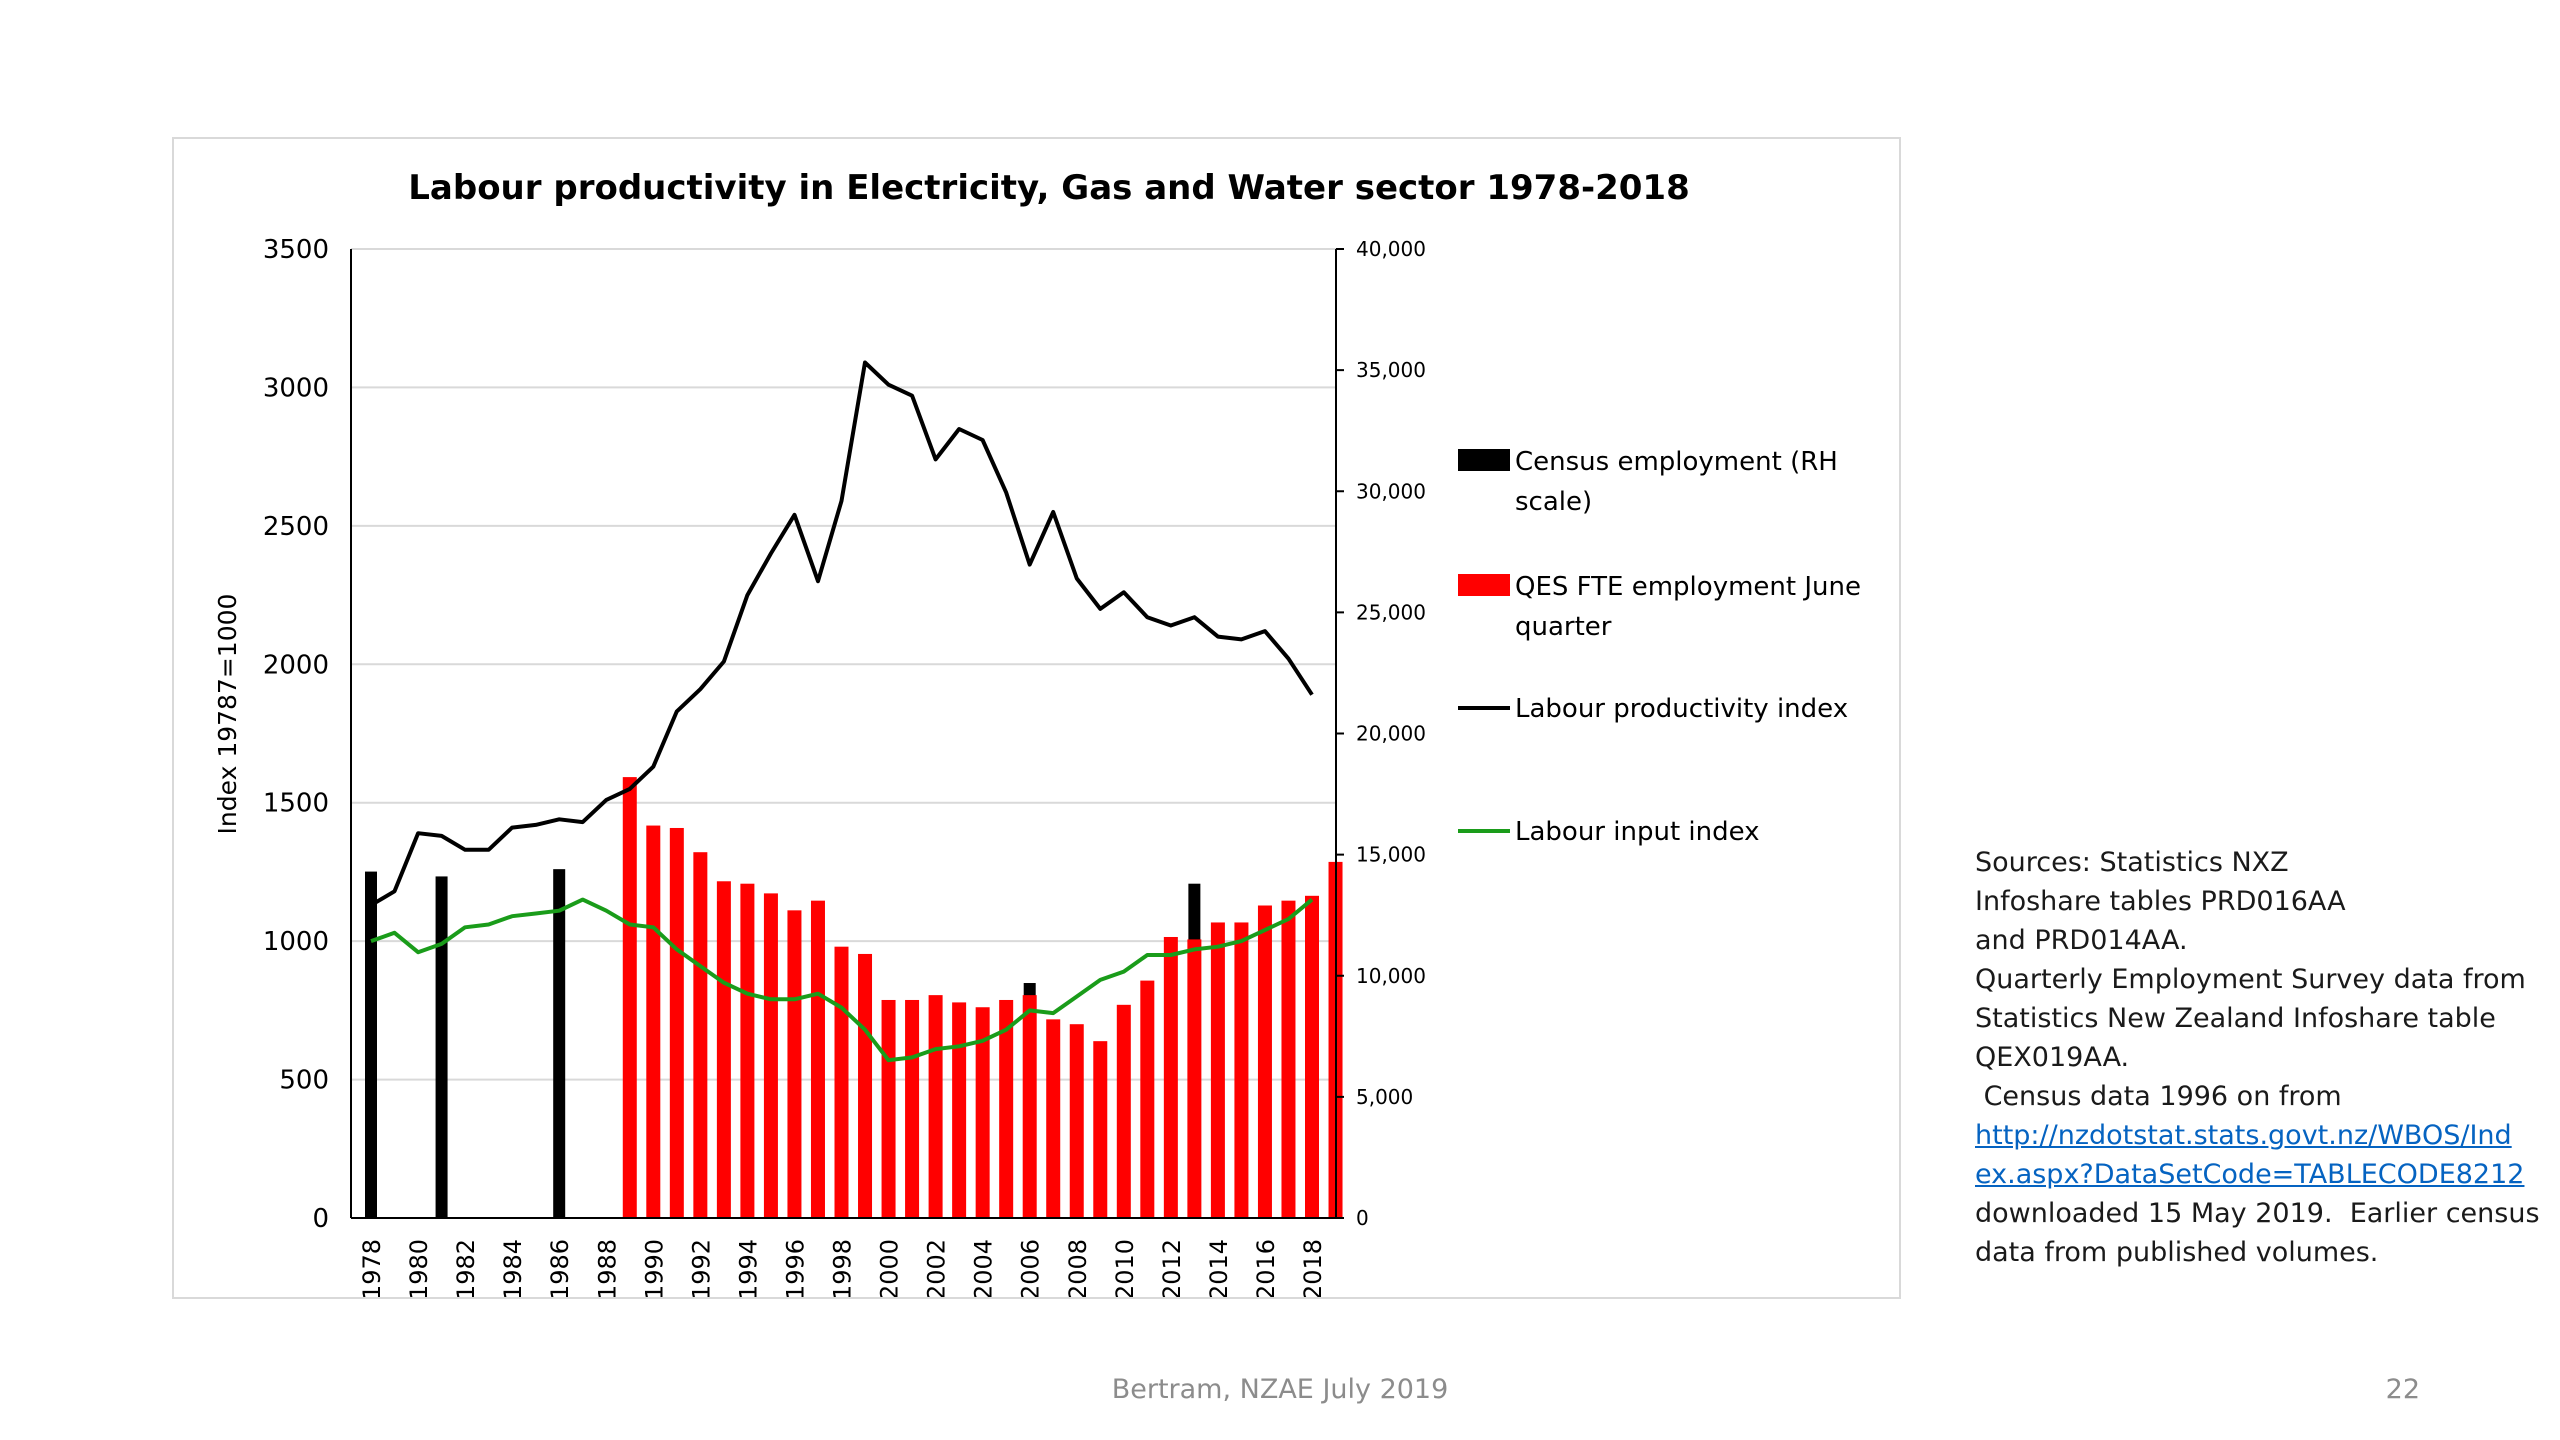  What do you see at coordinates (890, 1268) in the screenshot?
I see `x-tick-label: 2000` at bounding box center [890, 1268].